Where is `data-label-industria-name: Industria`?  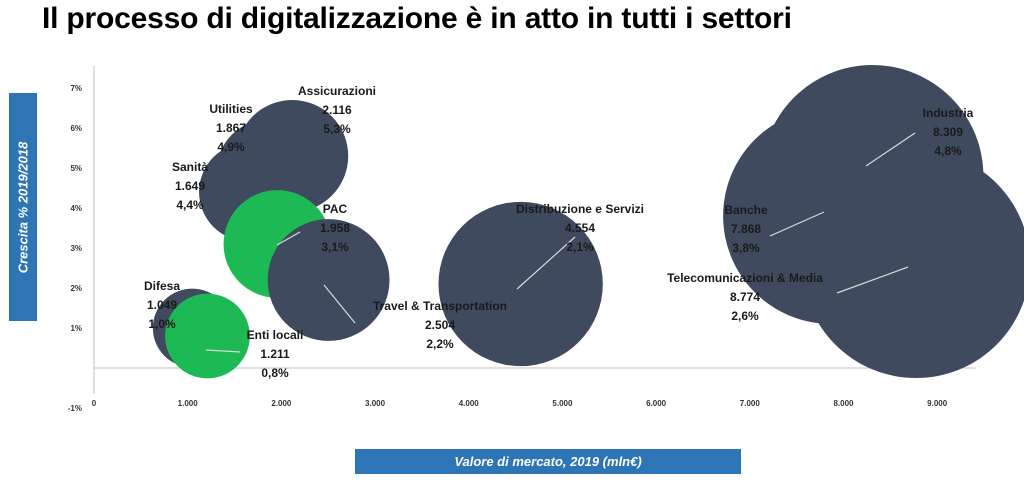 data-label-industria-name: Industria is located at coordinates (948, 113).